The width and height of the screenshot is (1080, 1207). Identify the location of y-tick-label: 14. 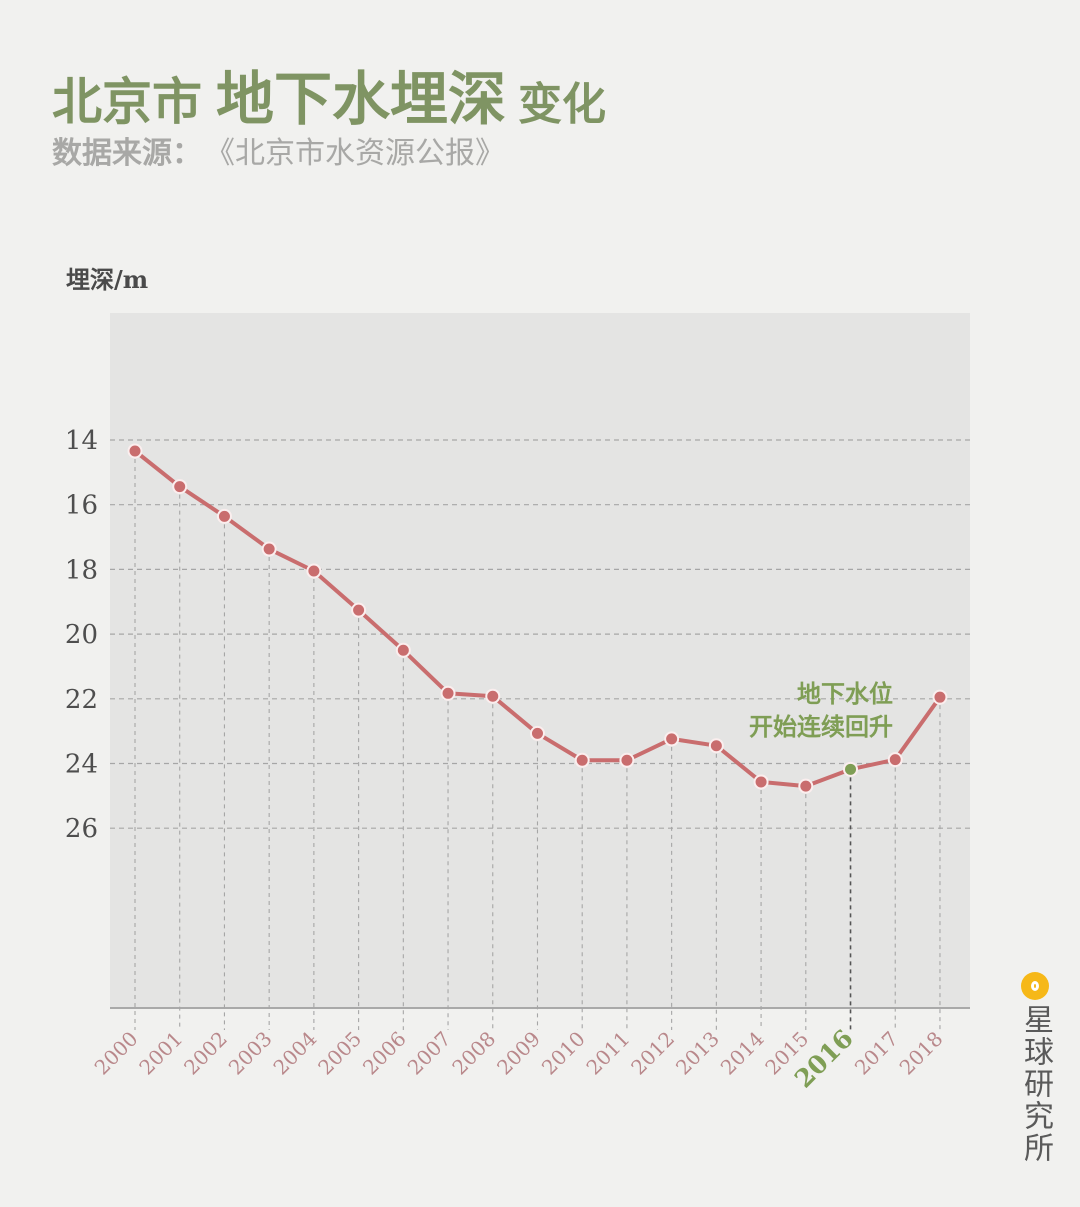
(81, 441).